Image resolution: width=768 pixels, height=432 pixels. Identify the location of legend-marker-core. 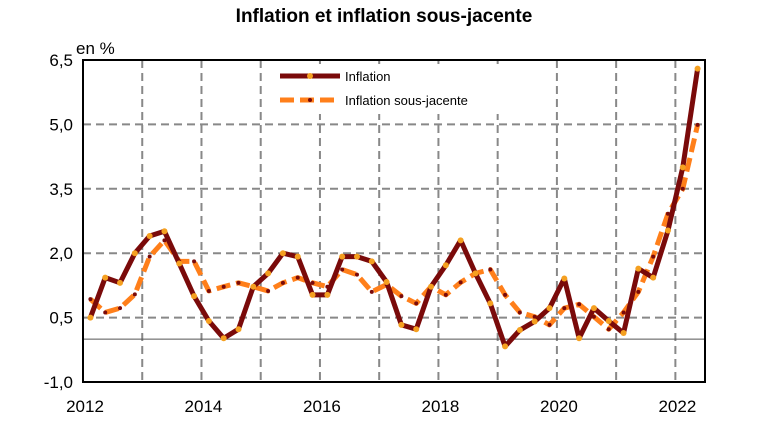
(310, 100).